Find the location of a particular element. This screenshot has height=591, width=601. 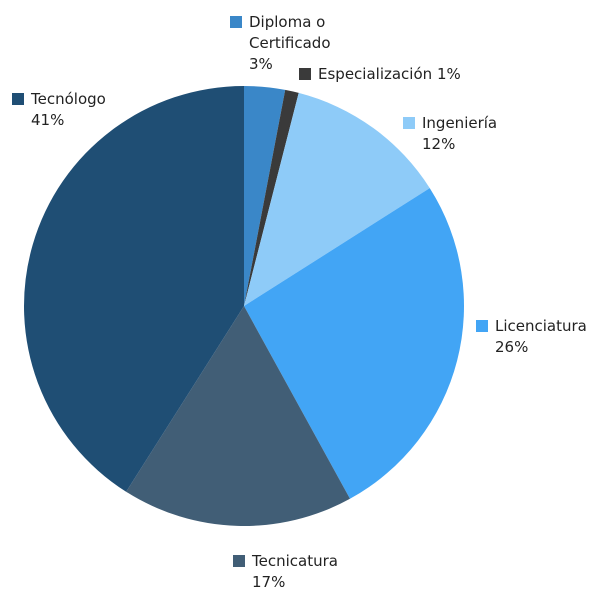

legend-label: Diploma o Certificado 3% is located at coordinates (294, 43).